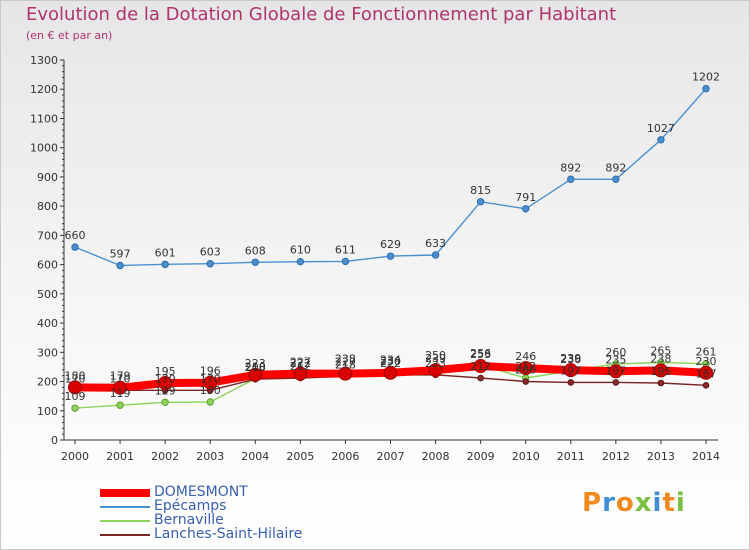 Image resolution: width=750 pixels, height=550 pixels. What do you see at coordinates (300, 456) in the screenshot?
I see `x-tick-label: 2005` at bounding box center [300, 456].